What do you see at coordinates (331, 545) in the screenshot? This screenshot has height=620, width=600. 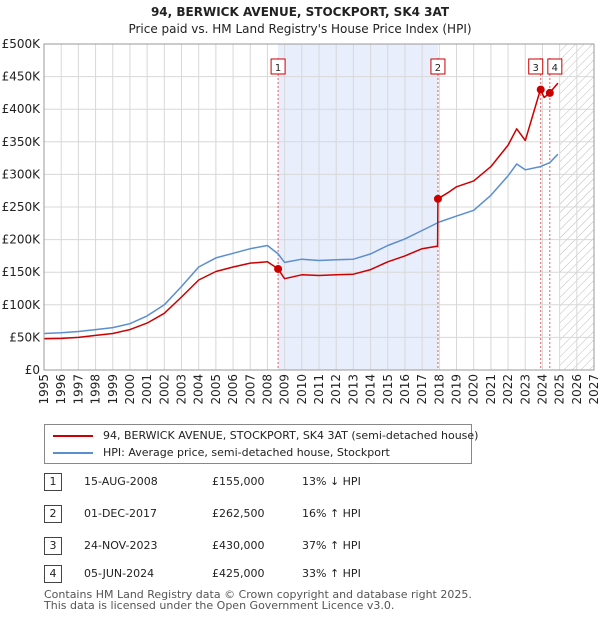 I see `sale-hpi-change: 37% ↑ HPI` at bounding box center [331, 545].